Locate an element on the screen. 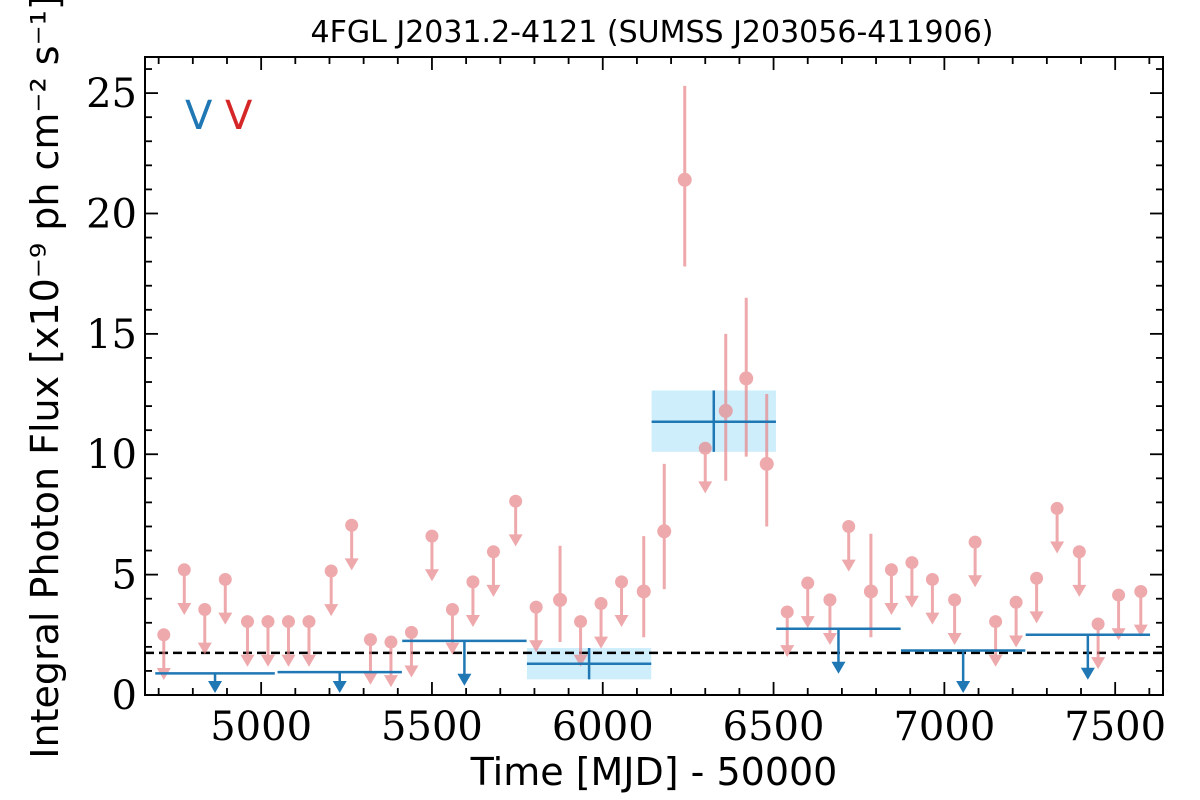  x-tick-label: 7000 is located at coordinates (944, 727).